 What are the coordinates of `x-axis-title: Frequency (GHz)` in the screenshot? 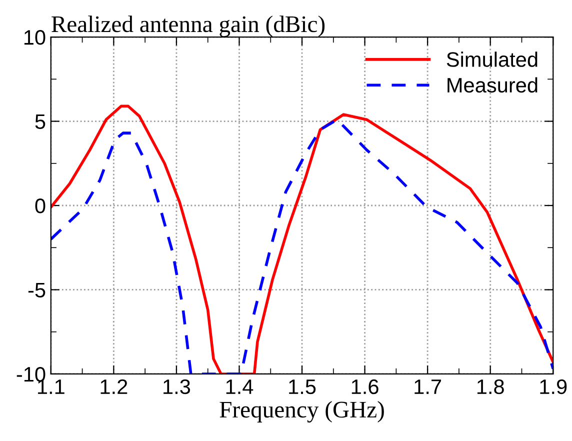 It's located at (302, 412).